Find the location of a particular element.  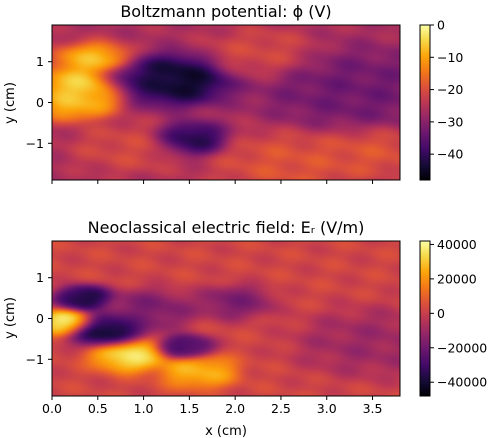

colorbar-tick-label: −40000 is located at coordinates (462, 382).